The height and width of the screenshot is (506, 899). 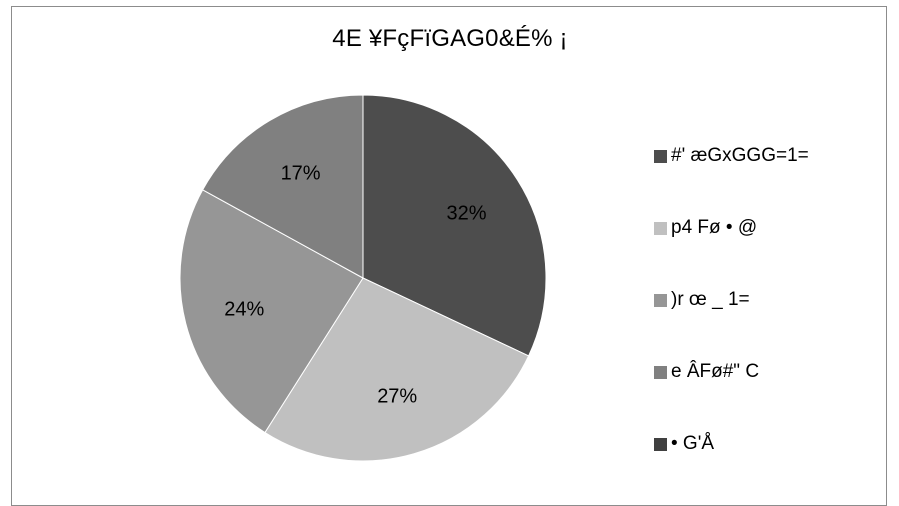 What do you see at coordinates (467, 213) in the screenshot?
I see `slice-label-1: 32%` at bounding box center [467, 213].